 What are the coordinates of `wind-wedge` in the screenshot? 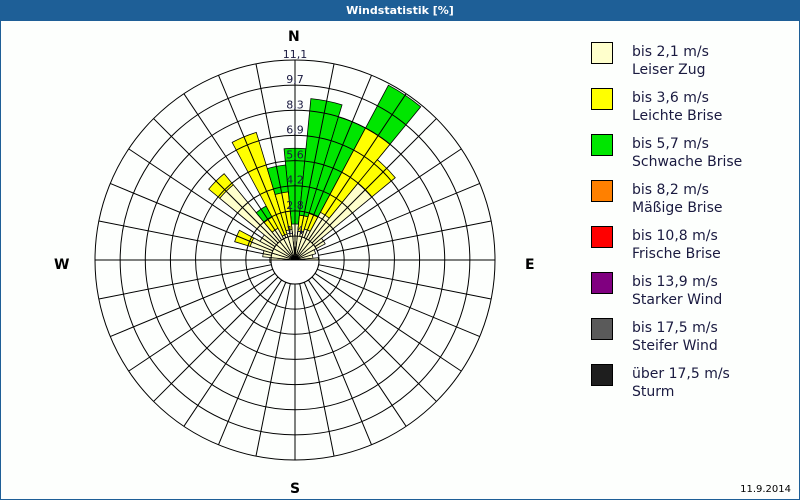 It's located at (305, 255).